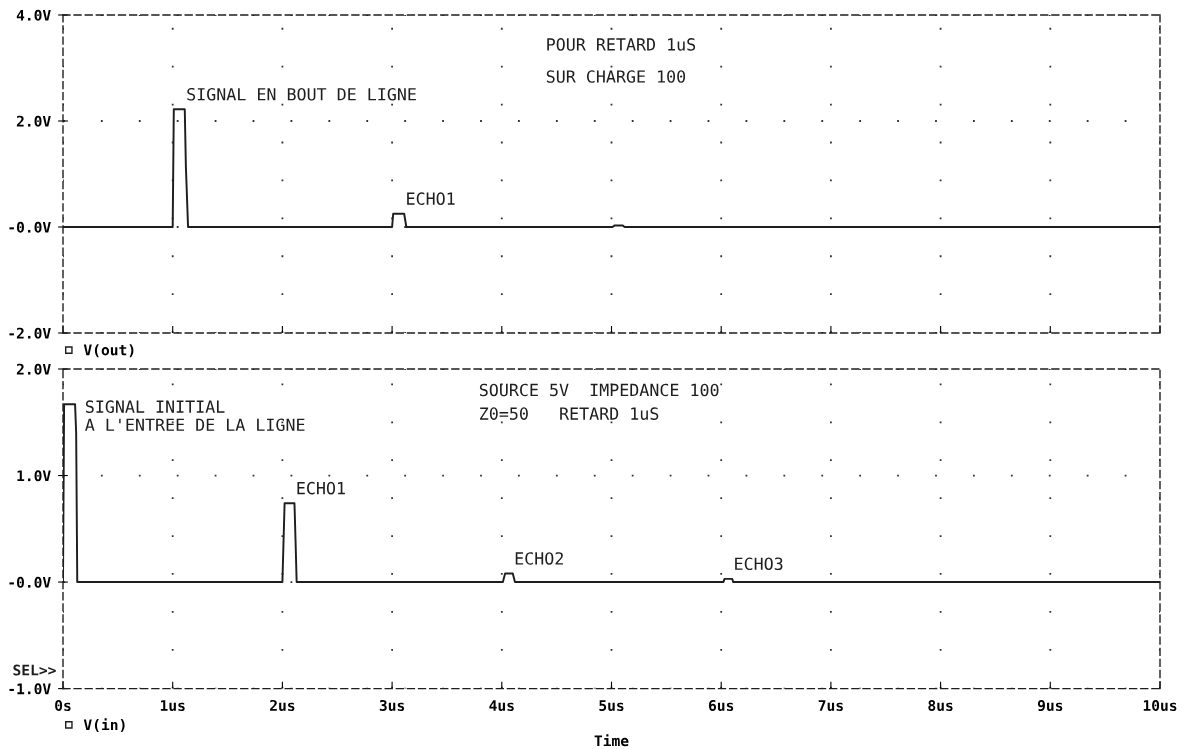  I want to click on x-tick-label: 5us, so click(611, 705).